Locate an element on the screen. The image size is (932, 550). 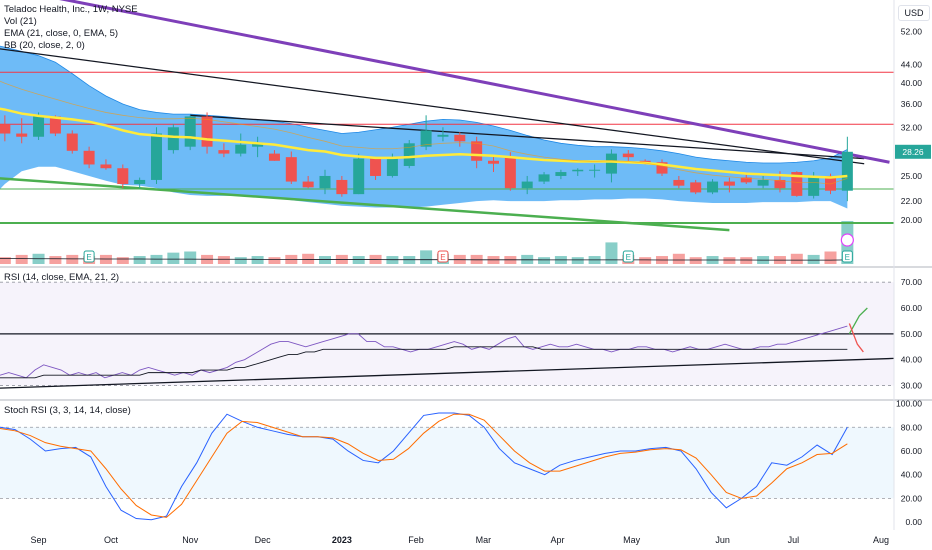
rsi-tick-label: 50.00 is located at coordinates (912, 334).